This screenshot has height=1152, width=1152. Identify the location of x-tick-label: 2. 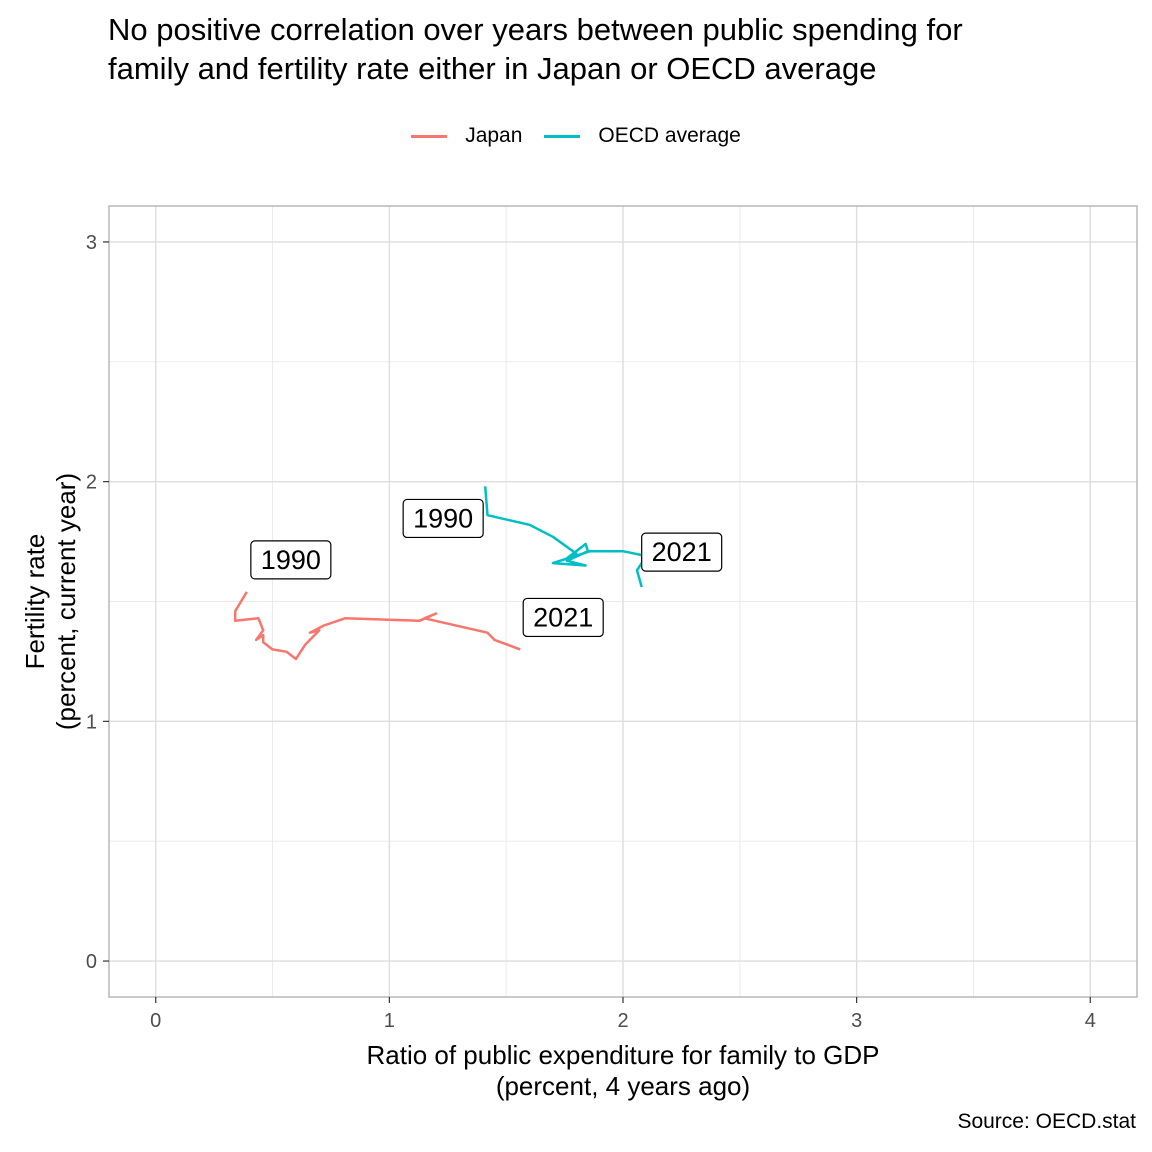
(622, 1021).